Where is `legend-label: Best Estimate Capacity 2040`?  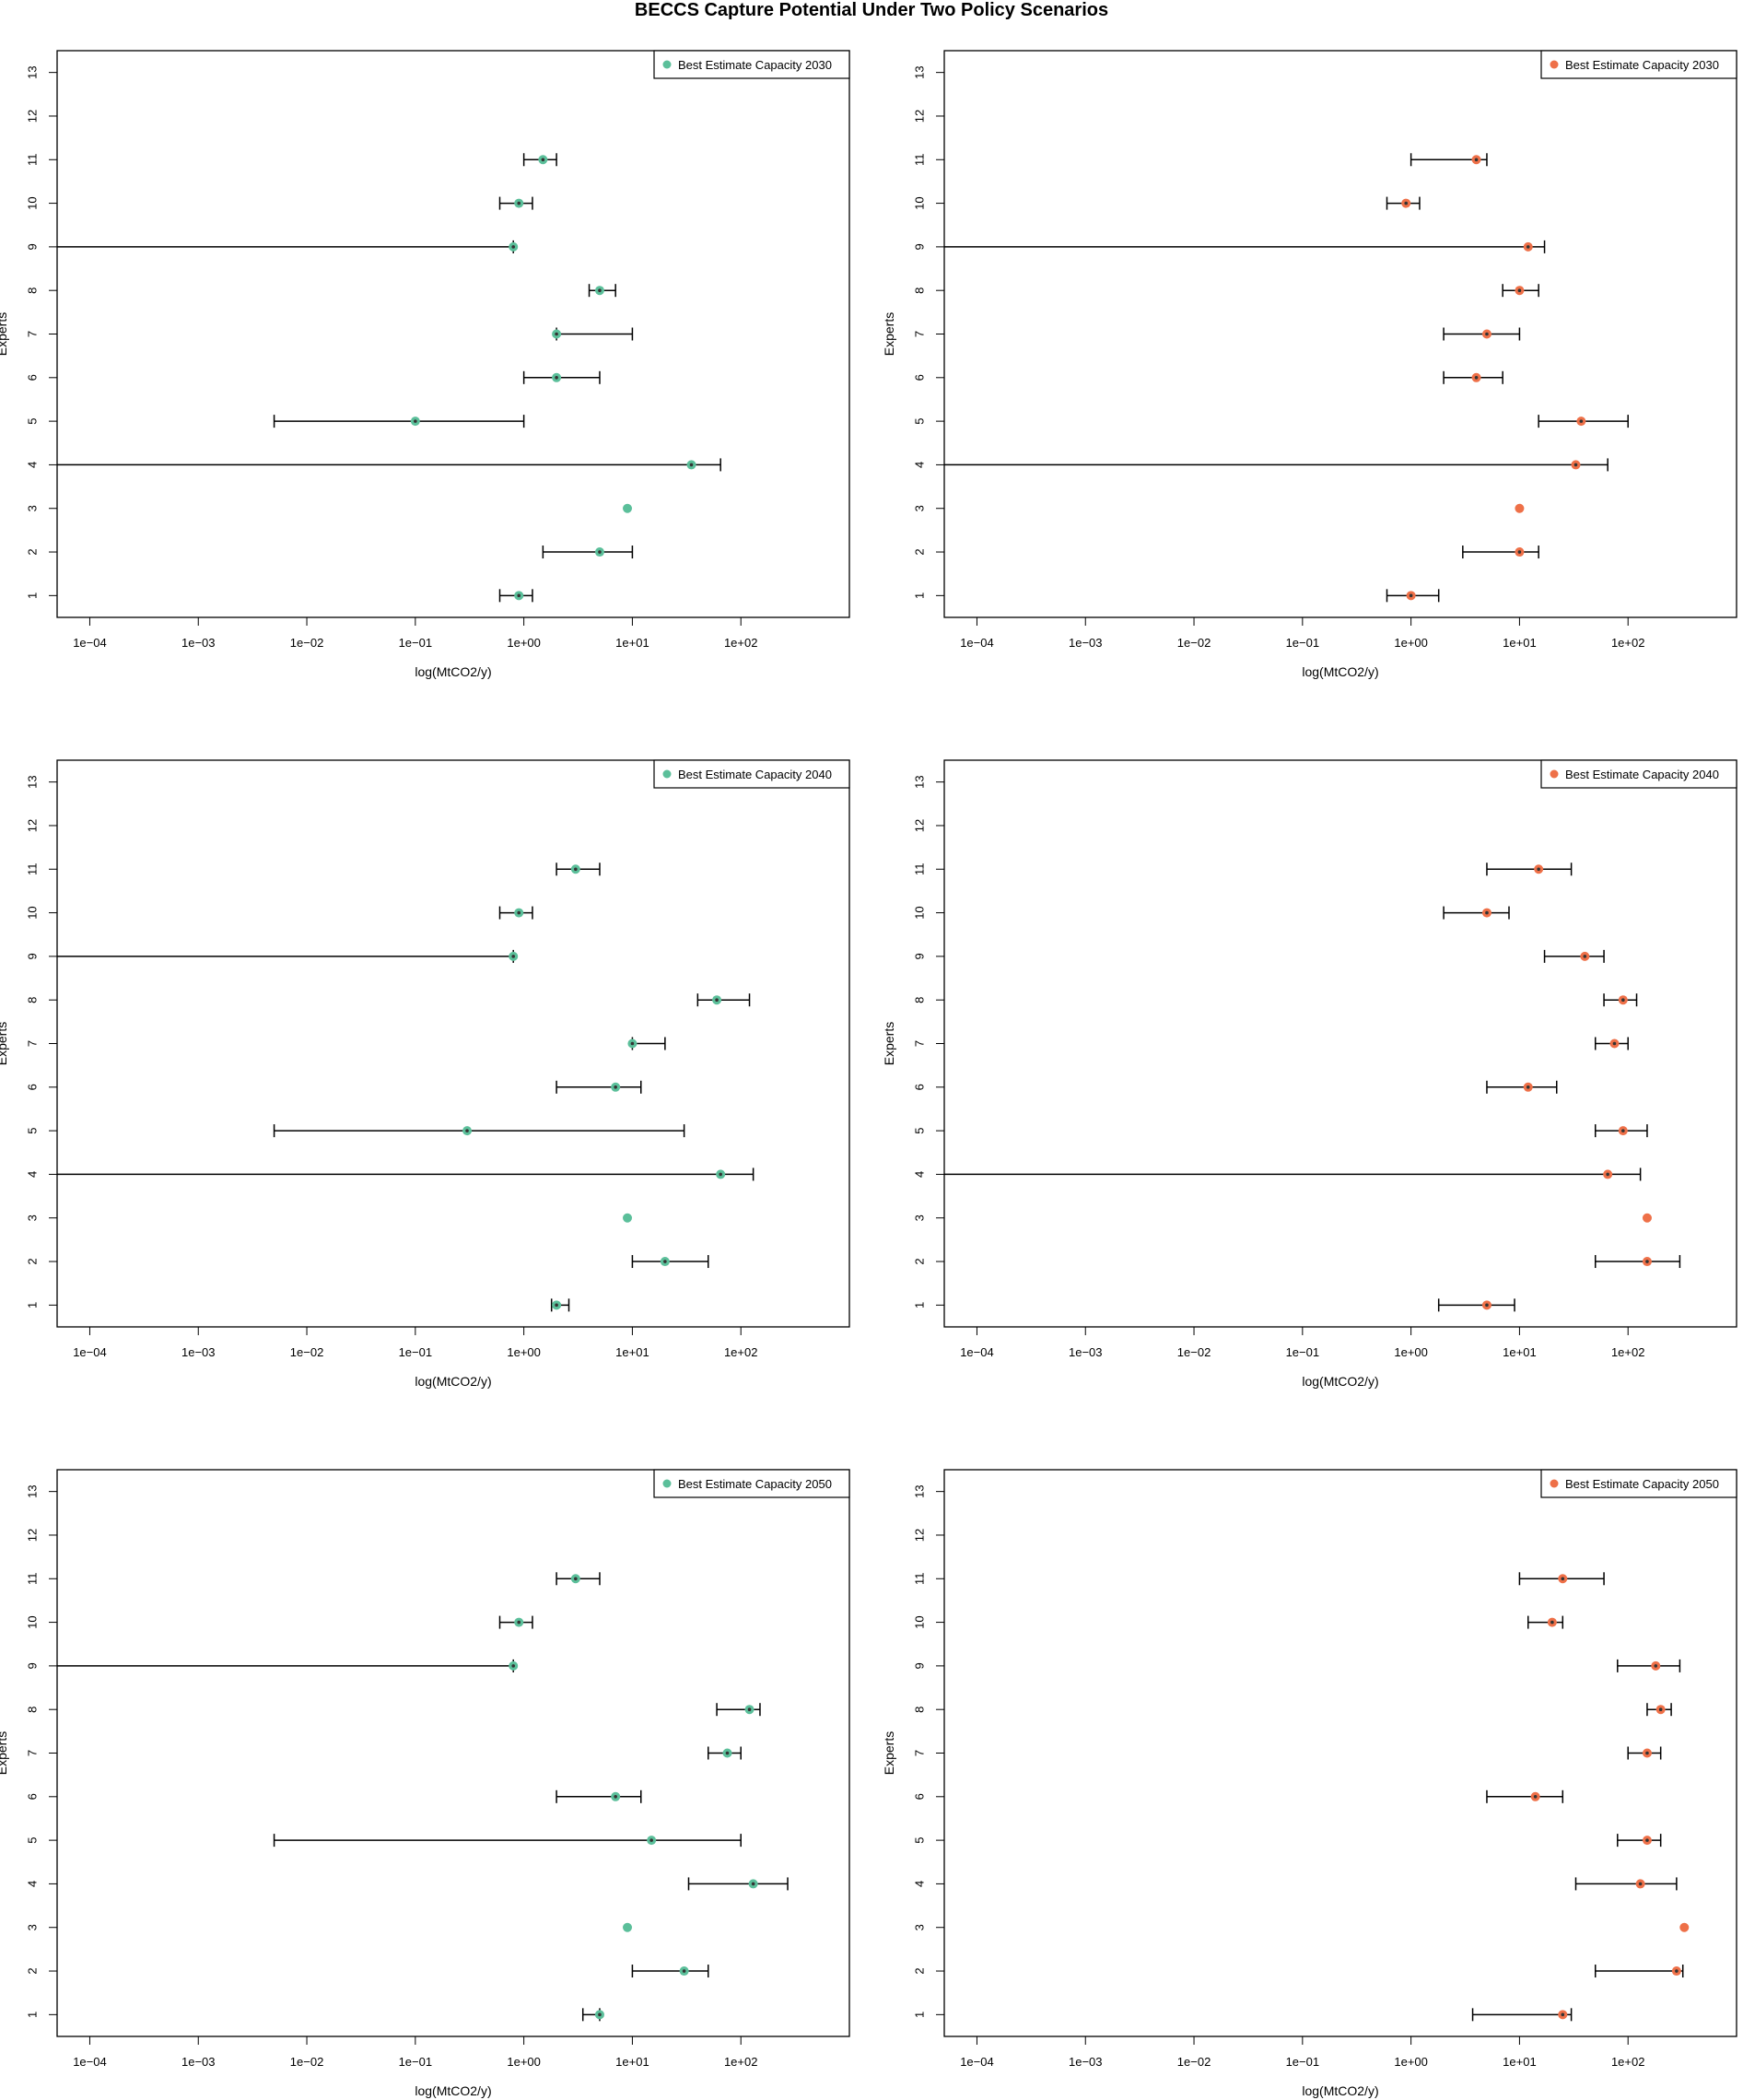
legend-label: Best Estimate Capacity 2040 is located at coordinates (1642, 774).